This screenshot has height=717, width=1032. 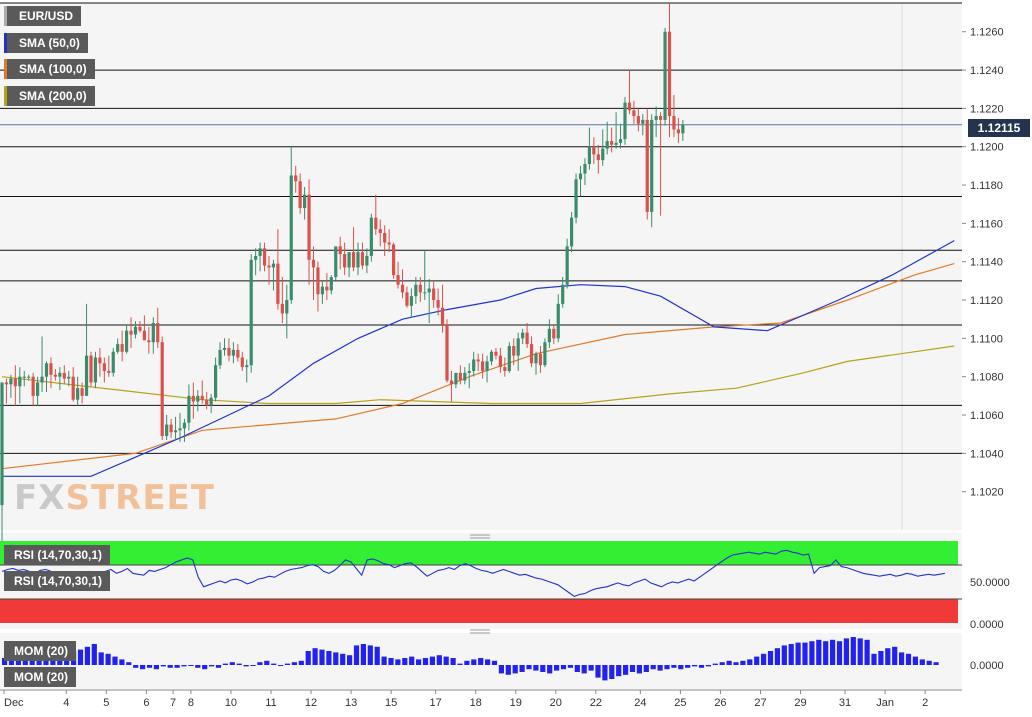 What do you see at coordinates (479, 611) in the screenshot?
I see `rsi-oversold-zone` at bounding box center [479, 611].